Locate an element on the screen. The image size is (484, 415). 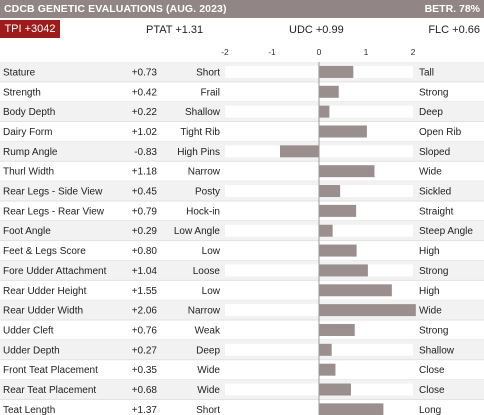
trait-name: Feet & Legs Score is located at coordinates (44, 251).